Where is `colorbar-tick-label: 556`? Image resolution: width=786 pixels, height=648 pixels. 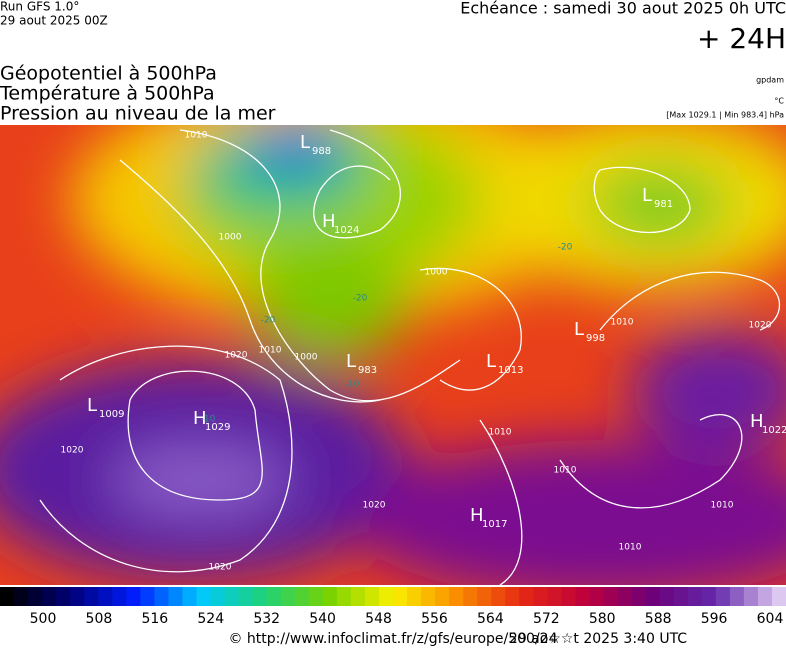 colorbar-tick-label: 556 is located at coordinates (434, 619).